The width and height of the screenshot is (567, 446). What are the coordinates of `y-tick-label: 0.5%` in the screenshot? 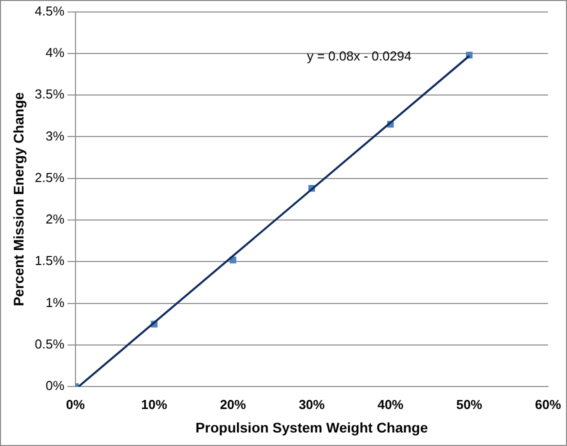 It's located at (49, 344).